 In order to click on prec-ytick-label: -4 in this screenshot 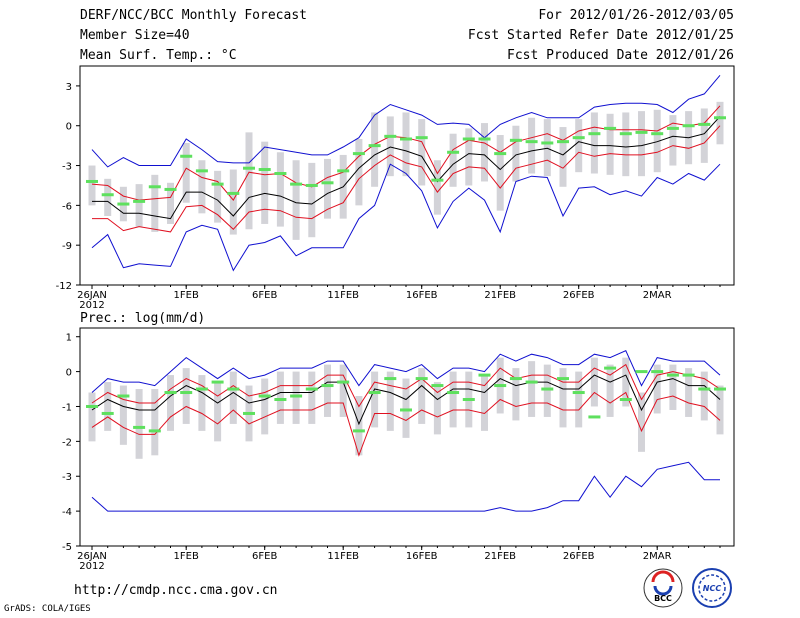, I will do `click(67, 512)`.